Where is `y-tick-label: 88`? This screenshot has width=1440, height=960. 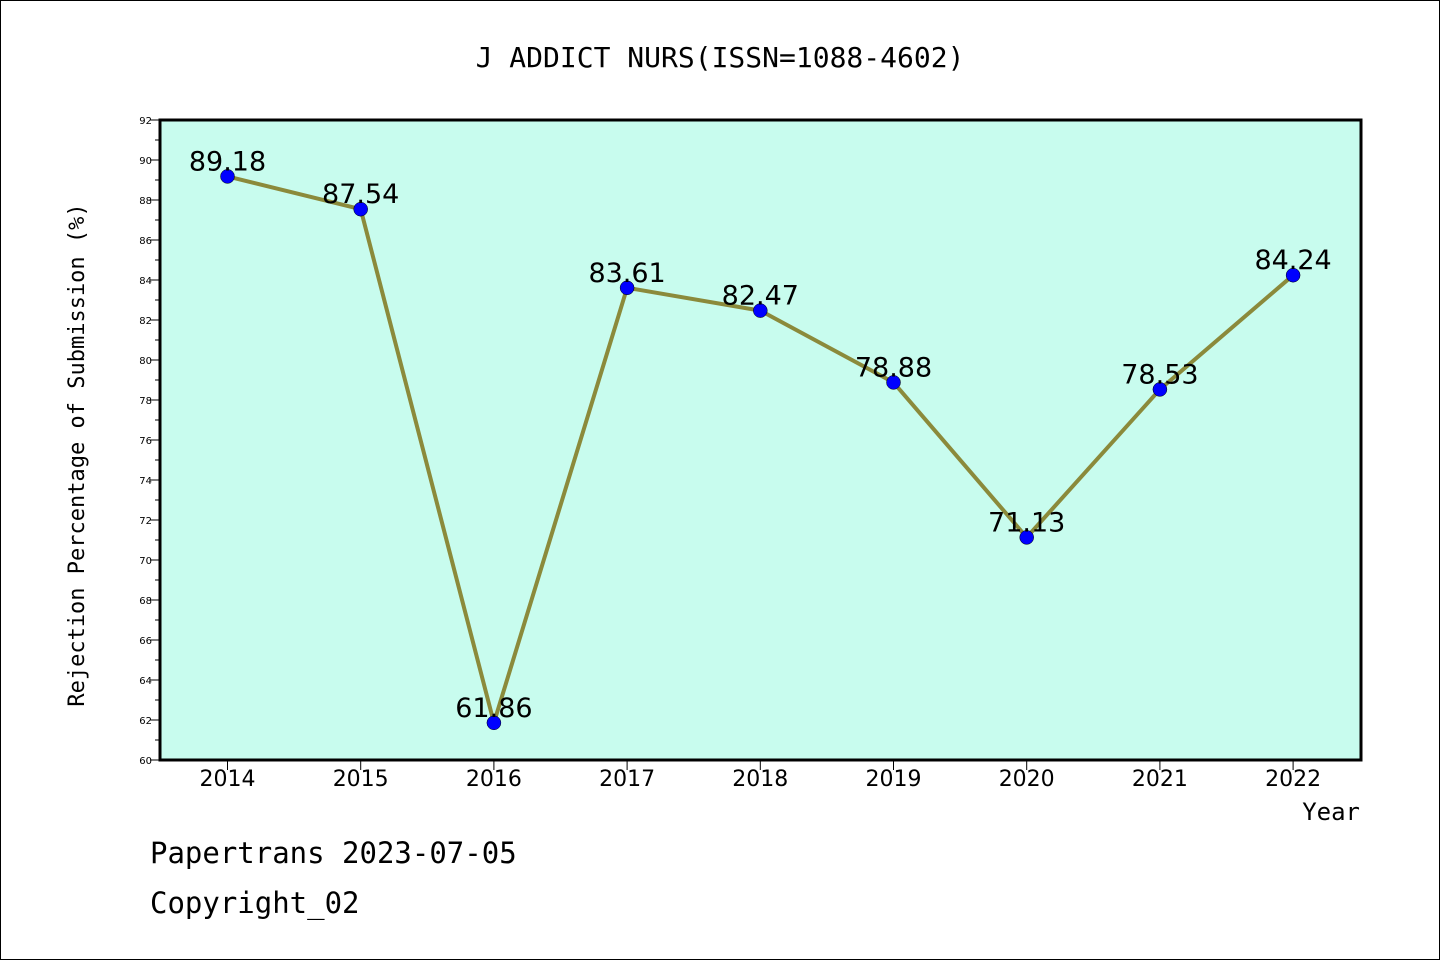
y-tick-label: 88 is located at coordinates (145, 201).